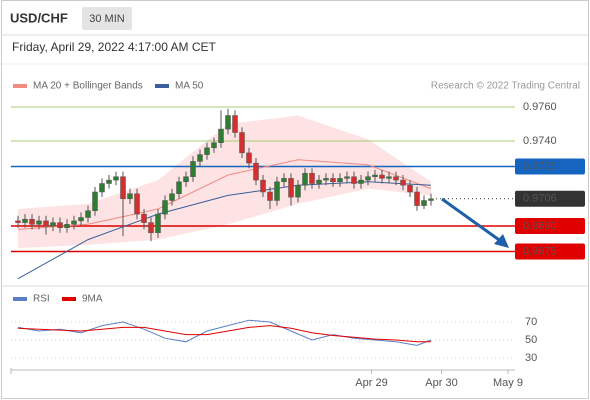  Describe the element at coordinates (508, 383) in the screenshot. I see `x-tick-label: May 9` at that location.